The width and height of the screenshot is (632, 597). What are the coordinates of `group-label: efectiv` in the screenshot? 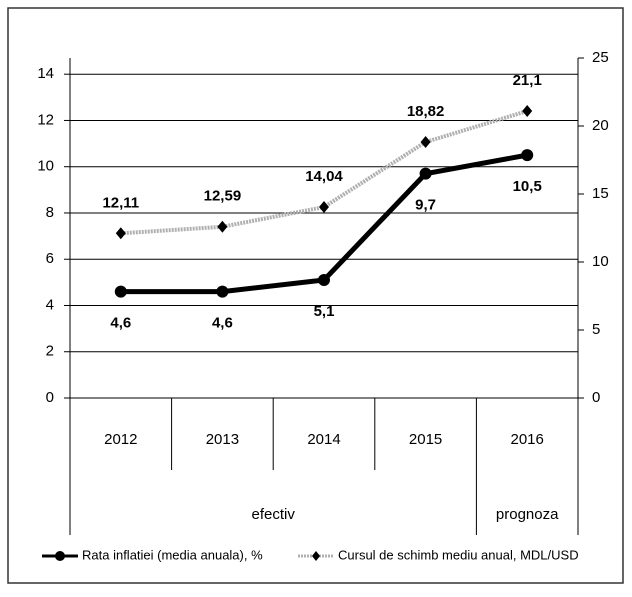 It's located at (274, 514).